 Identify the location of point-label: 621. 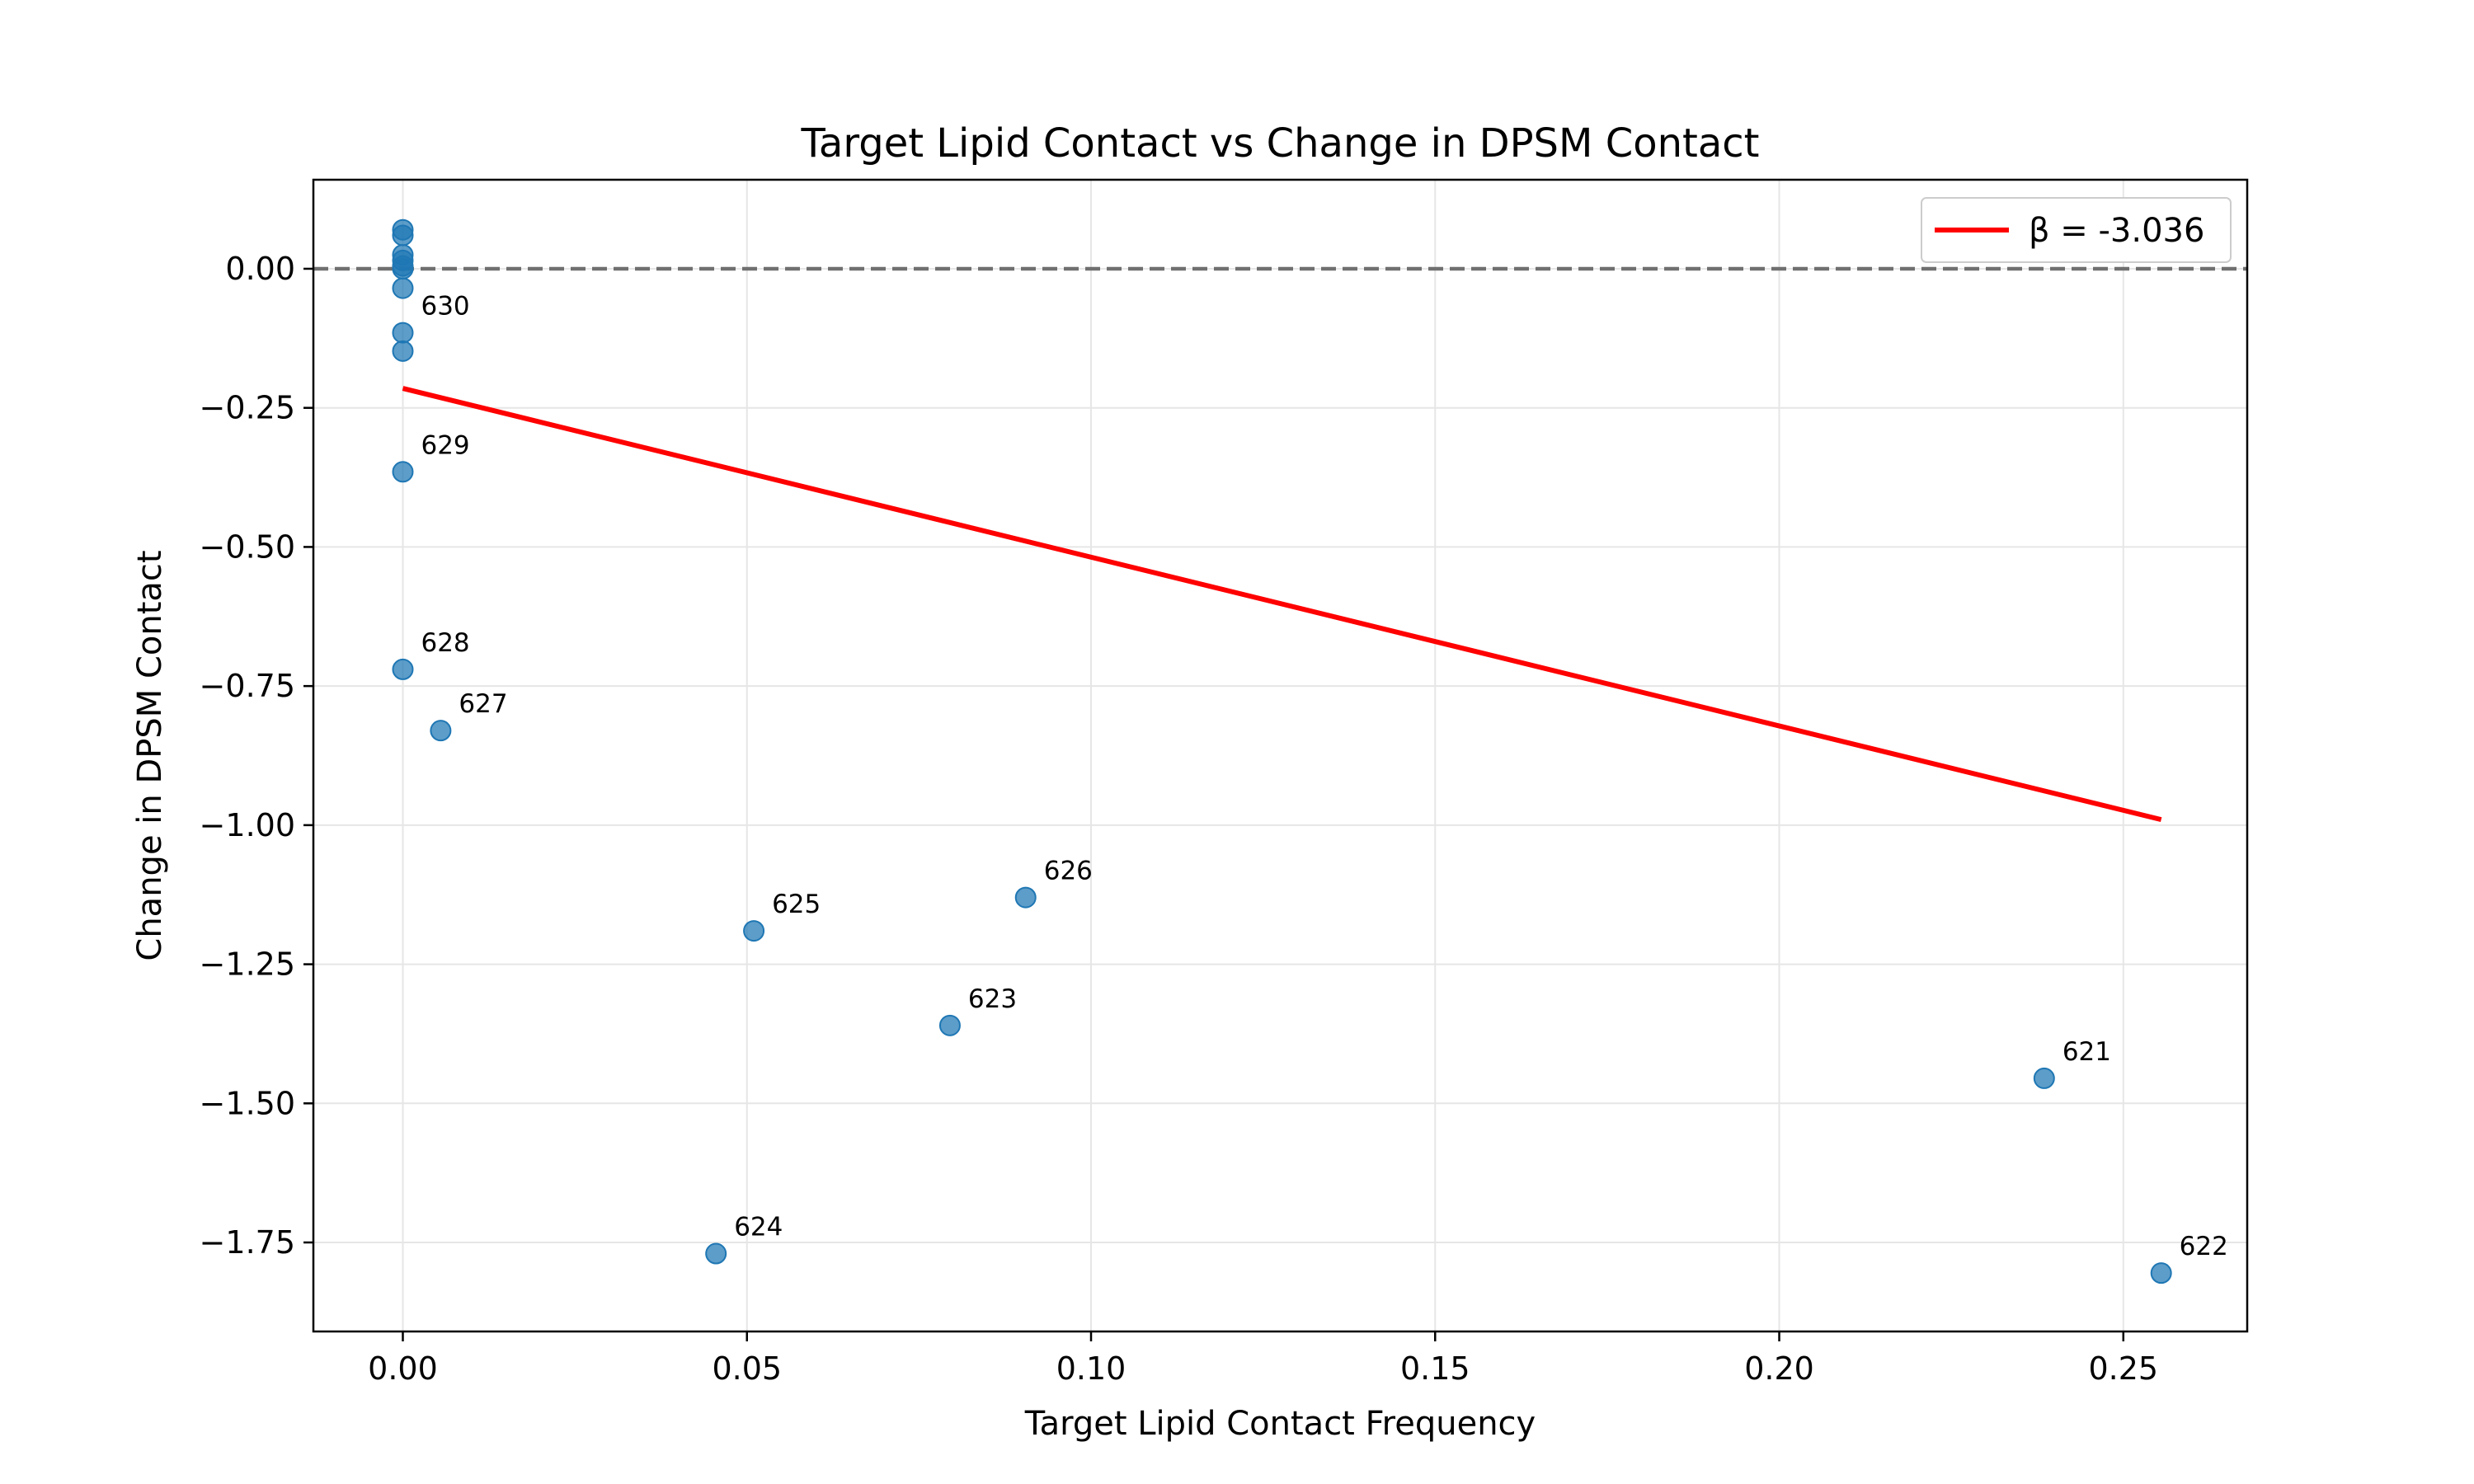
(2086, 1052).